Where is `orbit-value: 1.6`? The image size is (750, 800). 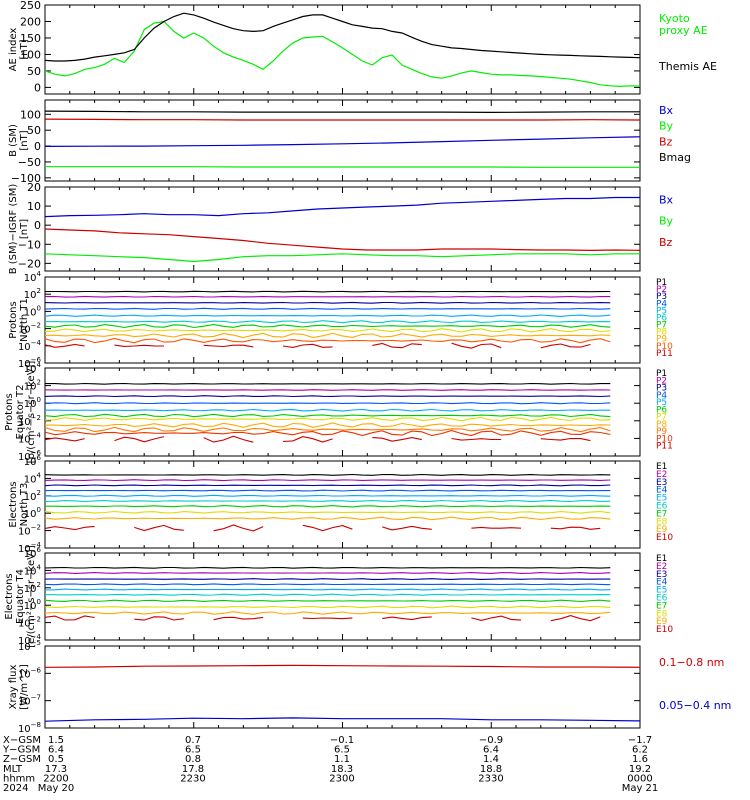 orbit-value: 1.6 is located at coordinates (640, 759).